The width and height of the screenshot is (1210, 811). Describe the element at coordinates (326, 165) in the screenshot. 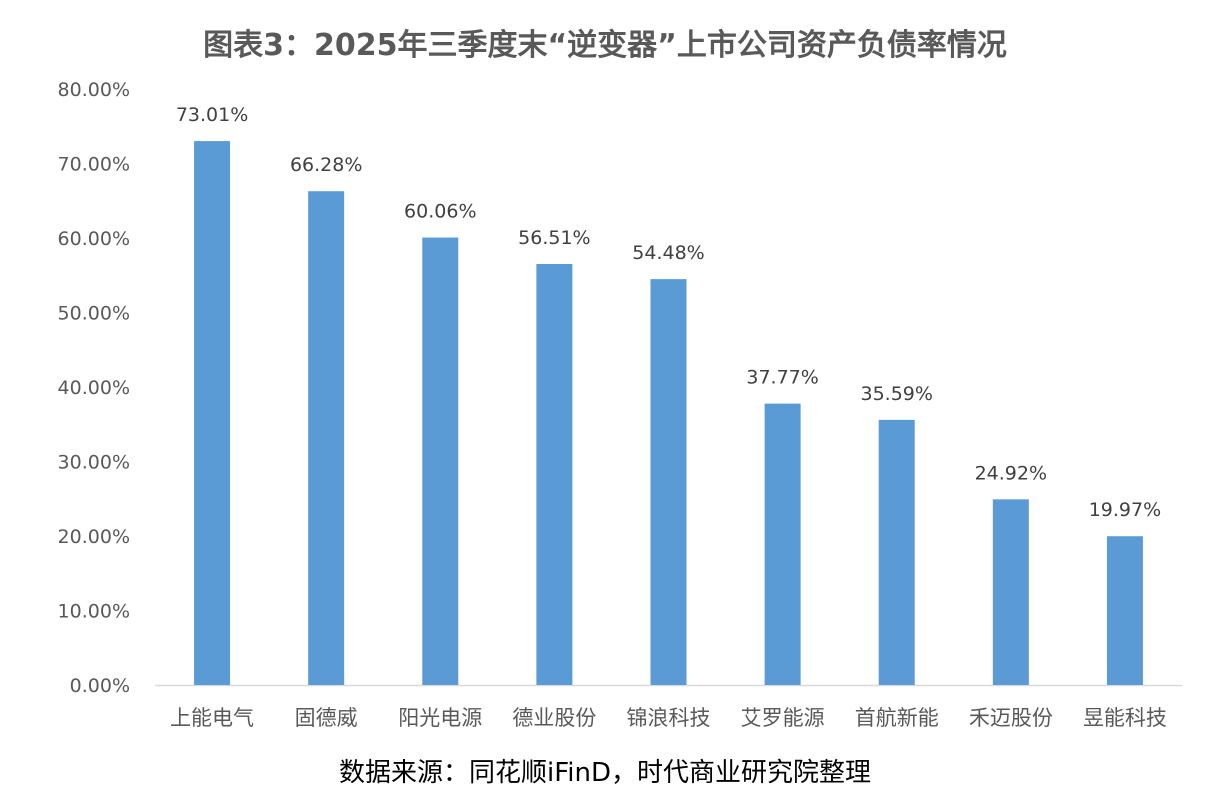

I see `data-label: 66.28%` at that location.